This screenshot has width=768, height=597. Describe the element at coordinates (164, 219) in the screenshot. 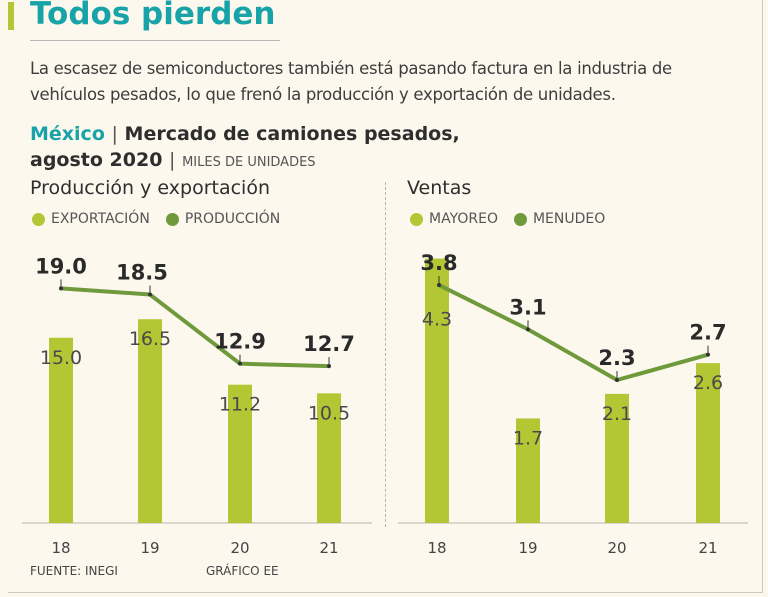

I see `legend-produccion: EXPORTACIÓN PRODUCCIÓN` at that location.